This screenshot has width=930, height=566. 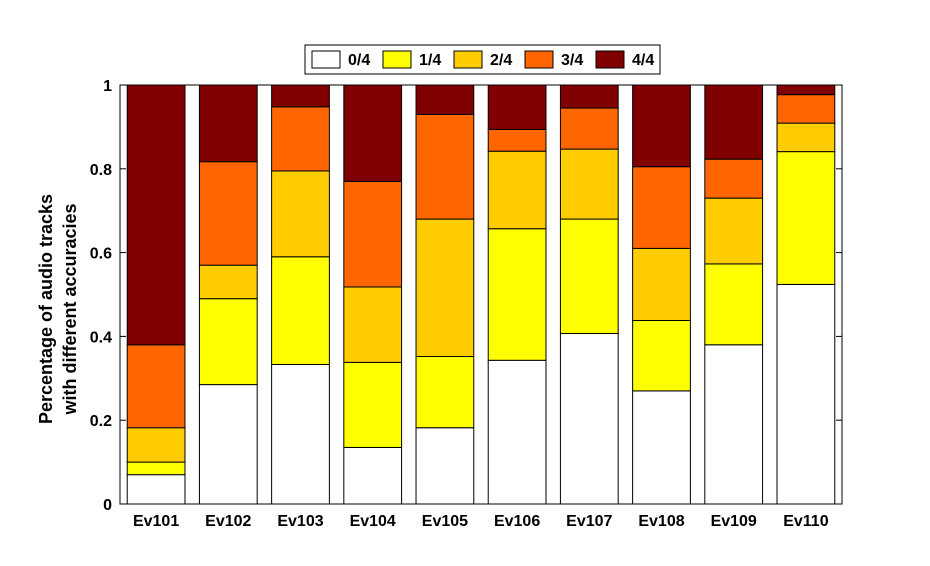 I want to click on bar-Ev101-1/4, so click(x=156, y=468).